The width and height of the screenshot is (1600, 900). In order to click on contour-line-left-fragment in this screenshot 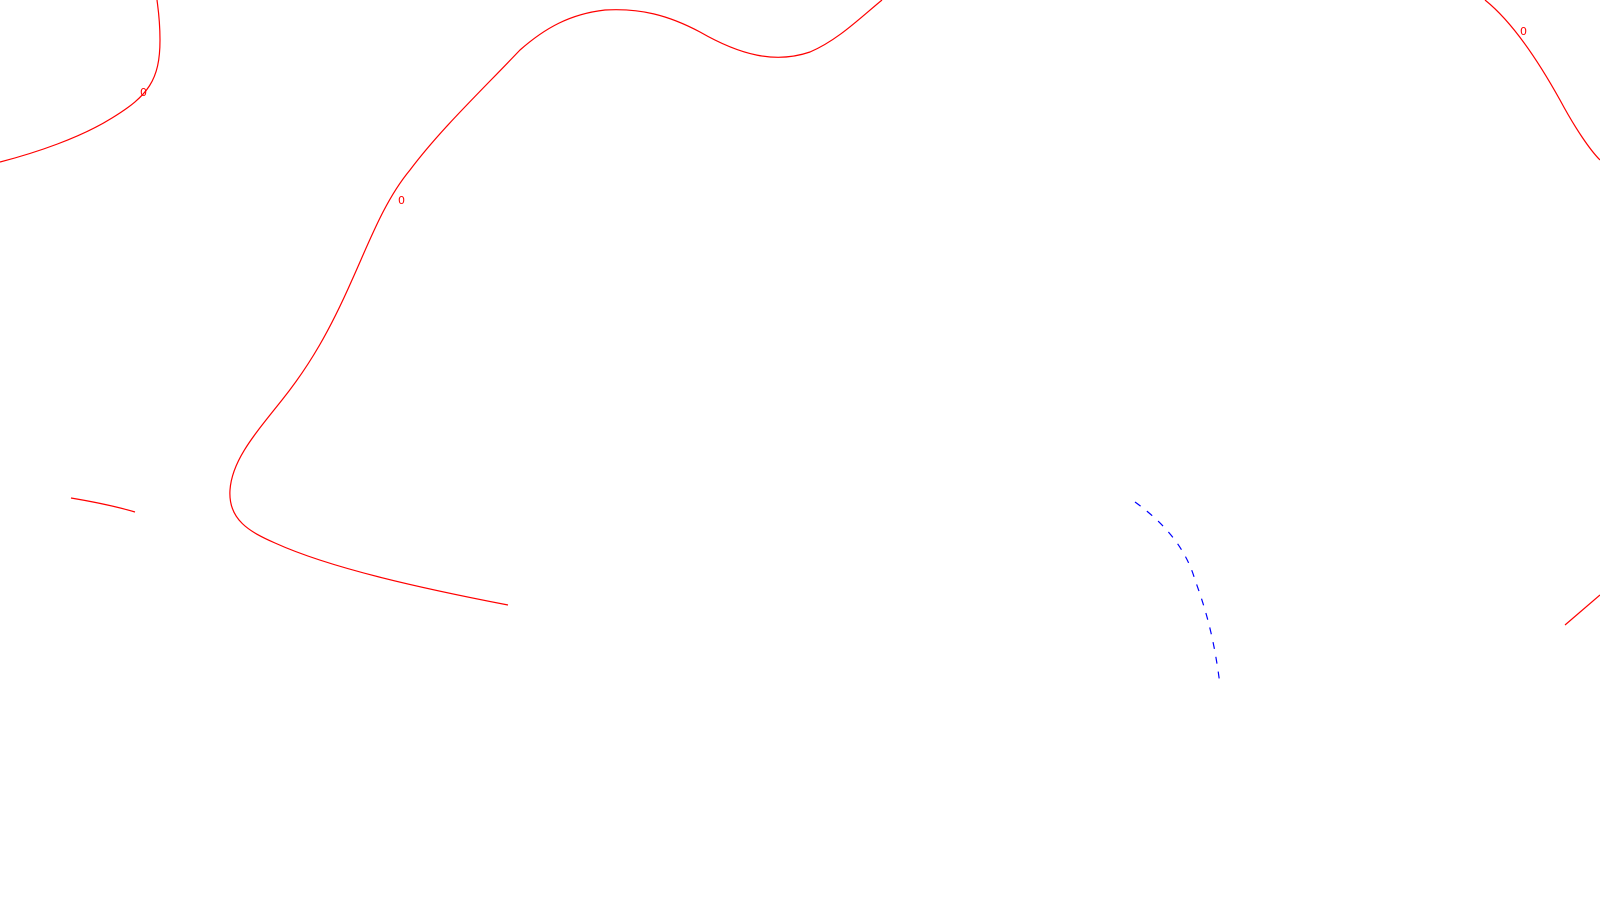, I will do `click(103, 505)`.